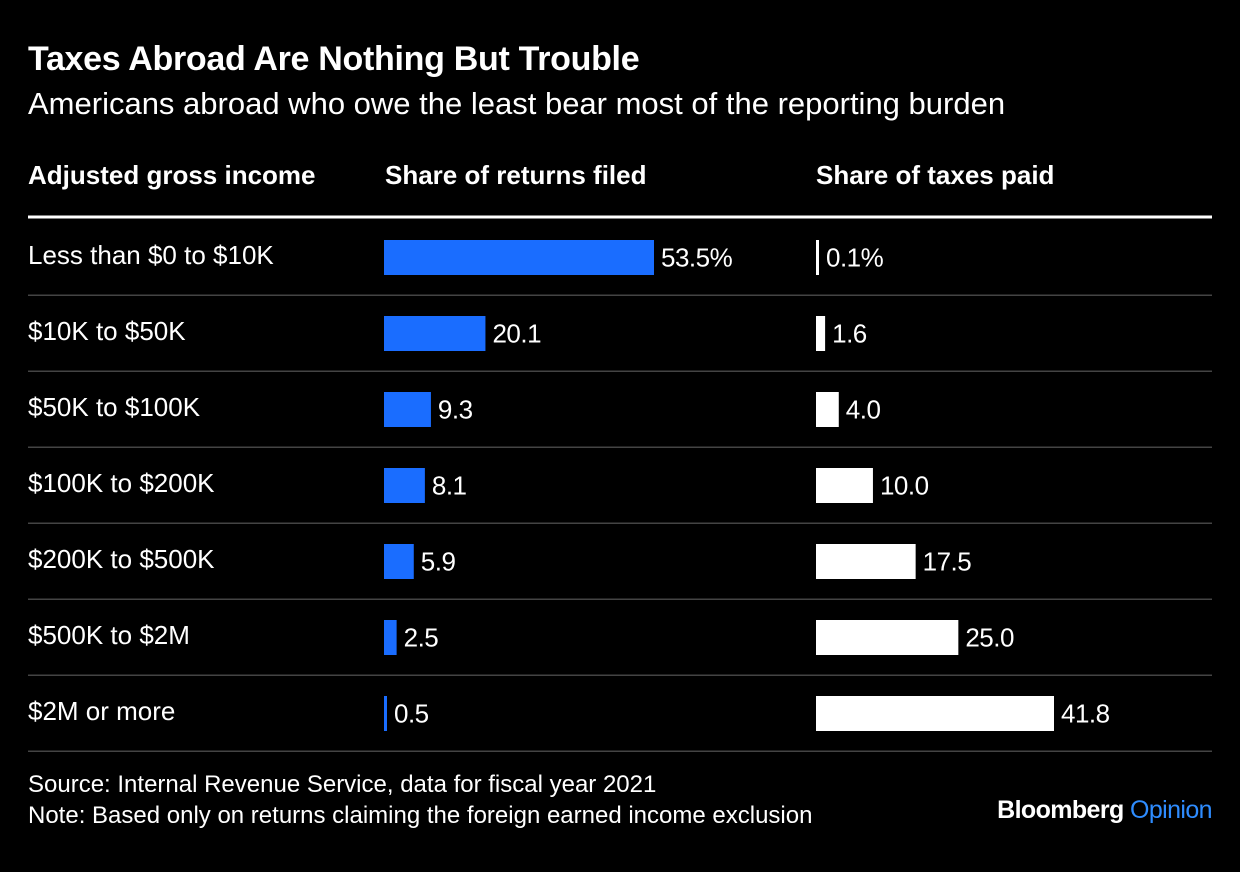 Image resolution: width=1240 pixels, height=872 pixels. What do you see at coordinates (855, 258) in the screenshot?
I see `taxes-value-label: 0.1%` at bounding box center [855, 258].